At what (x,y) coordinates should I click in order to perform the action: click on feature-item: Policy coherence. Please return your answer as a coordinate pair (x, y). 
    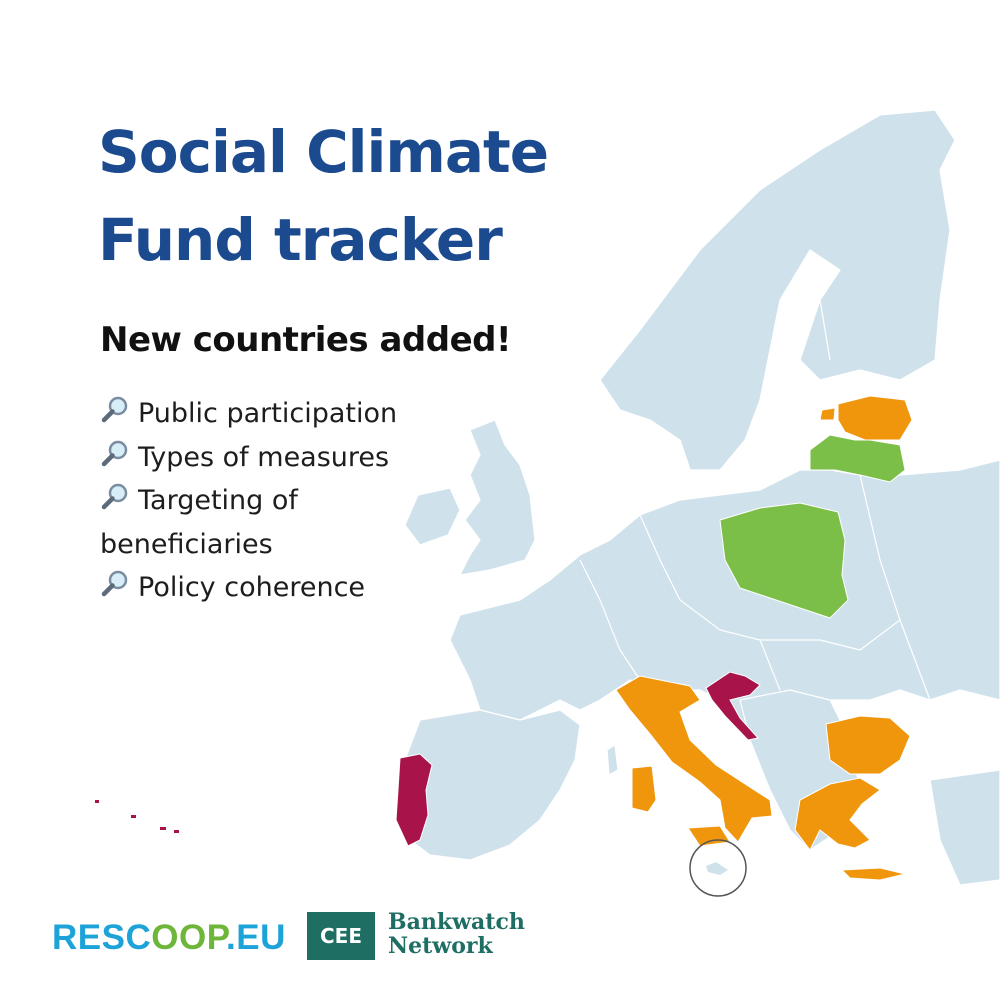
    Looking at the image, I should click on (270, 588).